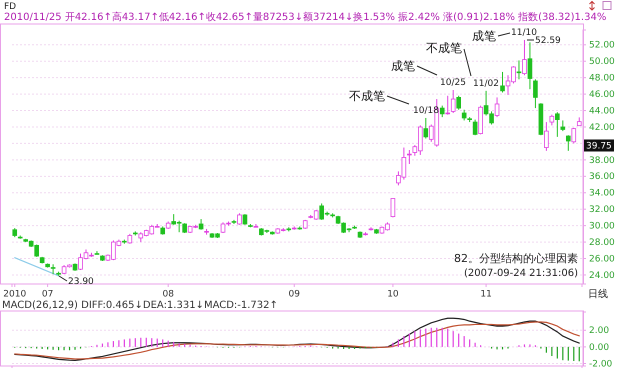 The width and height of the screenshot is (618, 368). I want to click on y-tick-label: 32.00, so click(602, 210).